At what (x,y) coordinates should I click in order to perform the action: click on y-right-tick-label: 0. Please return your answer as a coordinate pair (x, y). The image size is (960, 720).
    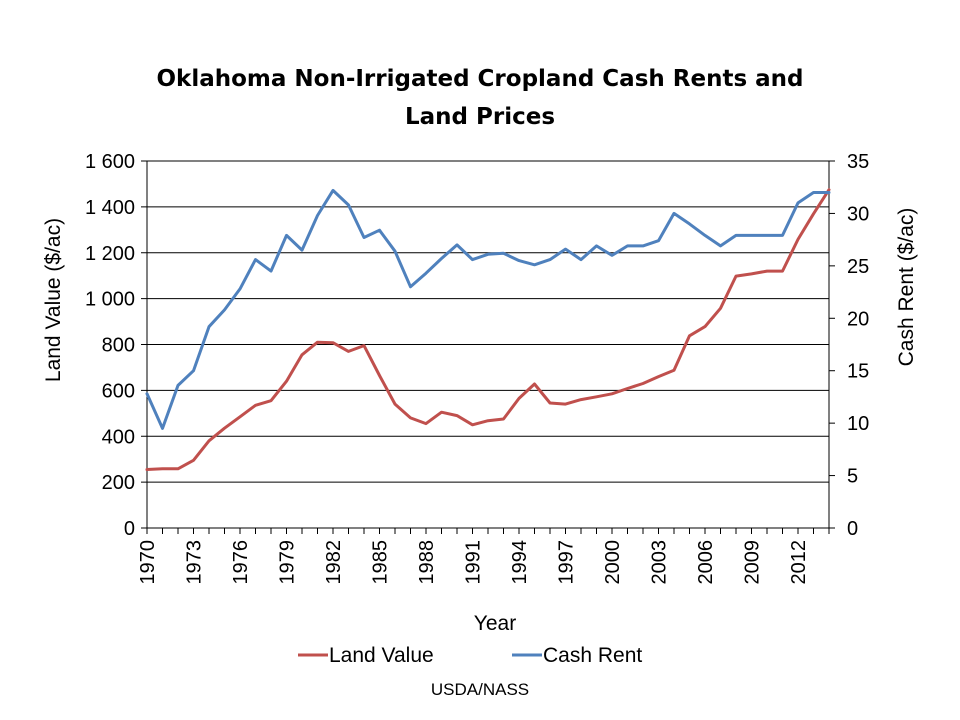
    Looking at the image, I should click on (852, 529).